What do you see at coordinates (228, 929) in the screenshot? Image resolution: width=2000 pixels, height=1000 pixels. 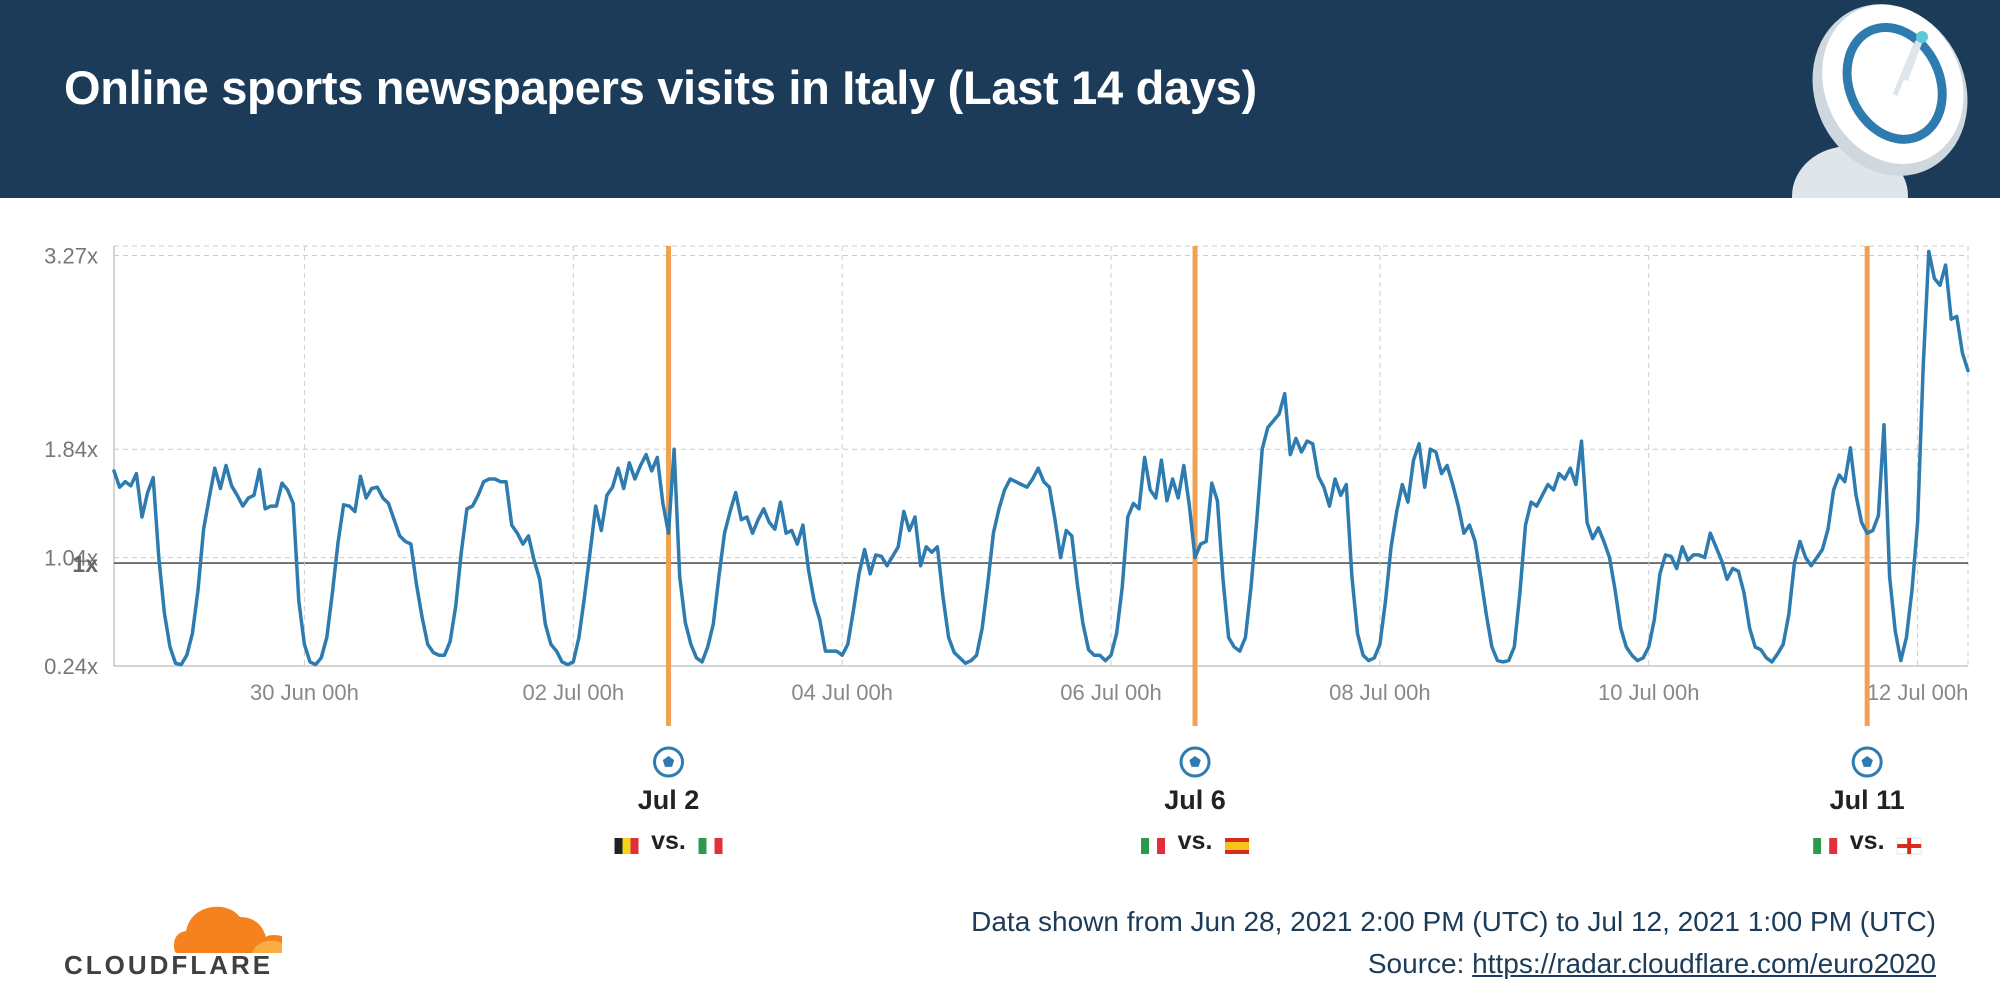 I see `cloudflare-logo` at bounding box center [228, 929].